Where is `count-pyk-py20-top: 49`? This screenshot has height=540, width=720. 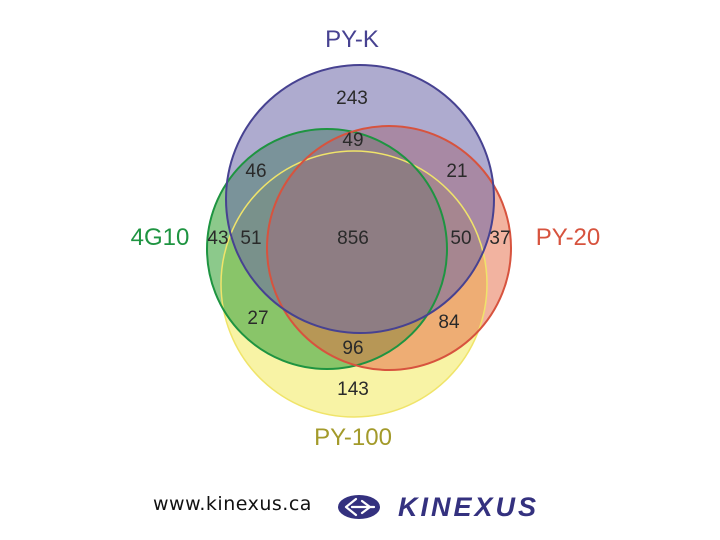
count-pyk-py20-top: 49 is located at coordinates (352, 140).